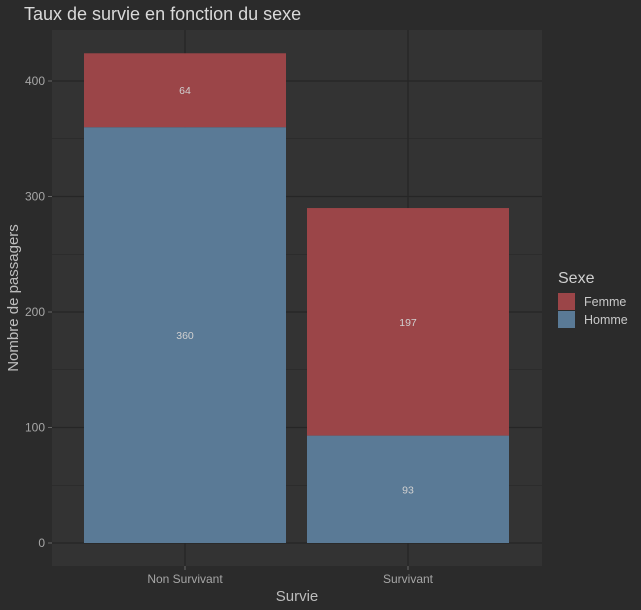 The height and width of the screenshot is (610, 641). Describe the element at coordinates (606, 320) in the screenshot. I see `legend-label: Homme` at that location.